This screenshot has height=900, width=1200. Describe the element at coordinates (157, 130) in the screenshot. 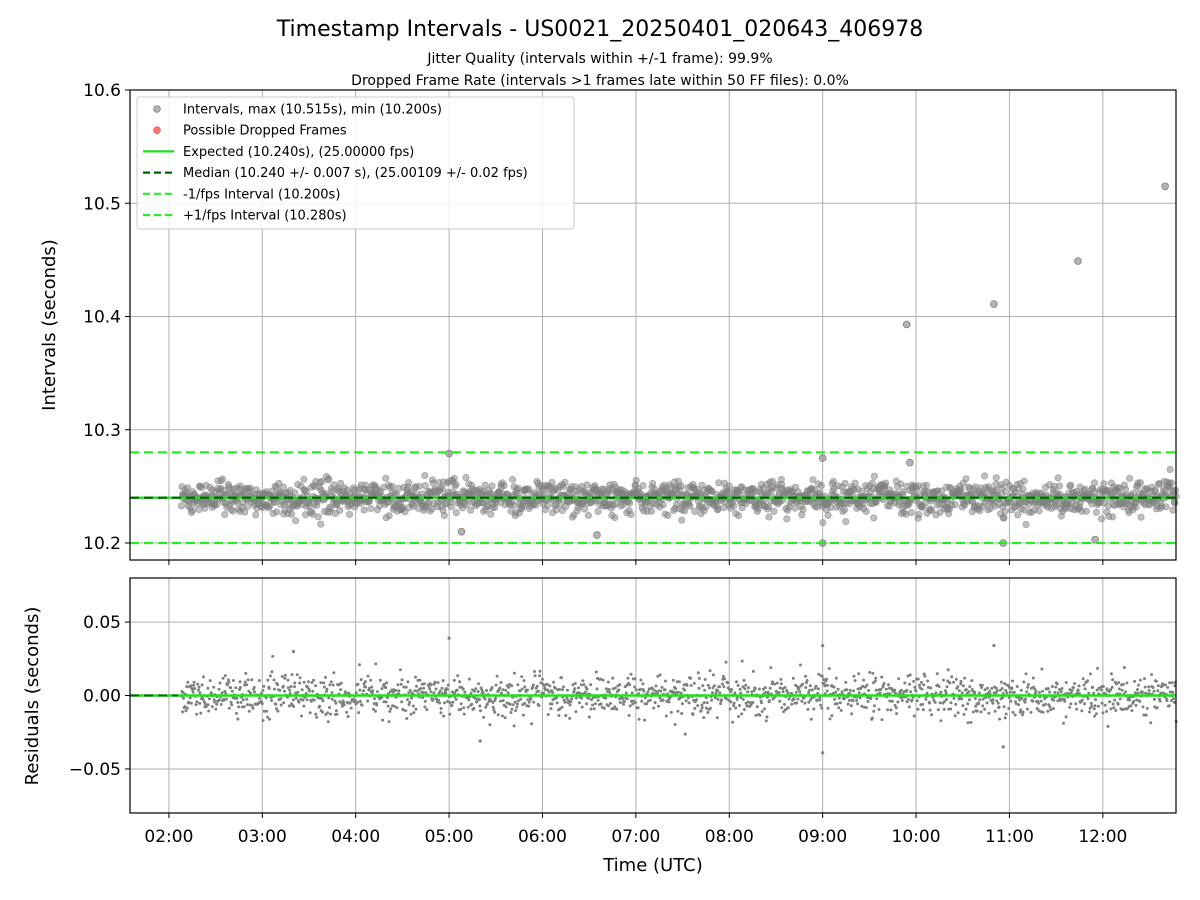

I see `legend-marker` at that location.